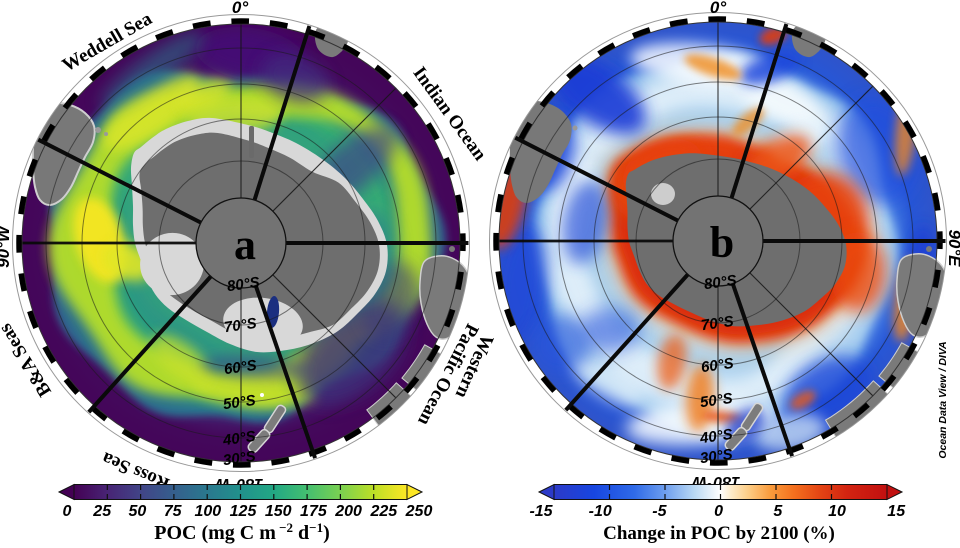  I want to click on svg-text: Change in POC by 2100 (%), so click(719, 533).